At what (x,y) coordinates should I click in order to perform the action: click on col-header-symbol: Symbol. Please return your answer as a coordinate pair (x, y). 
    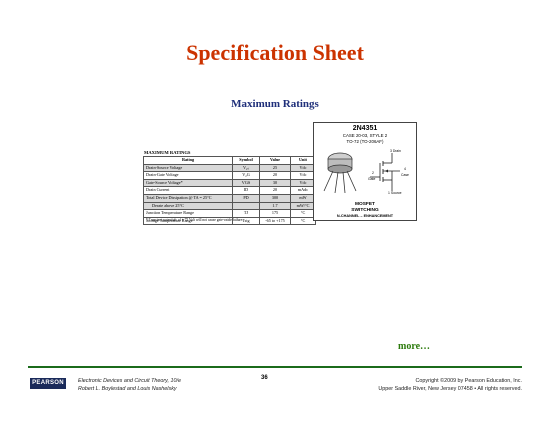
    Looking at the image, I should click on (246, 160).